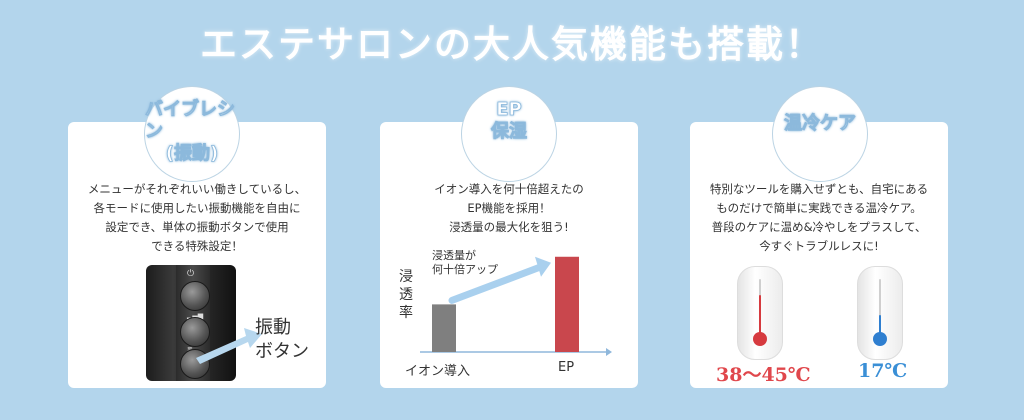  What do you see at coordinates (190, 121) in the screenshot?
I see `badge-title: バイブレシン` at bounding box center [190, 121].